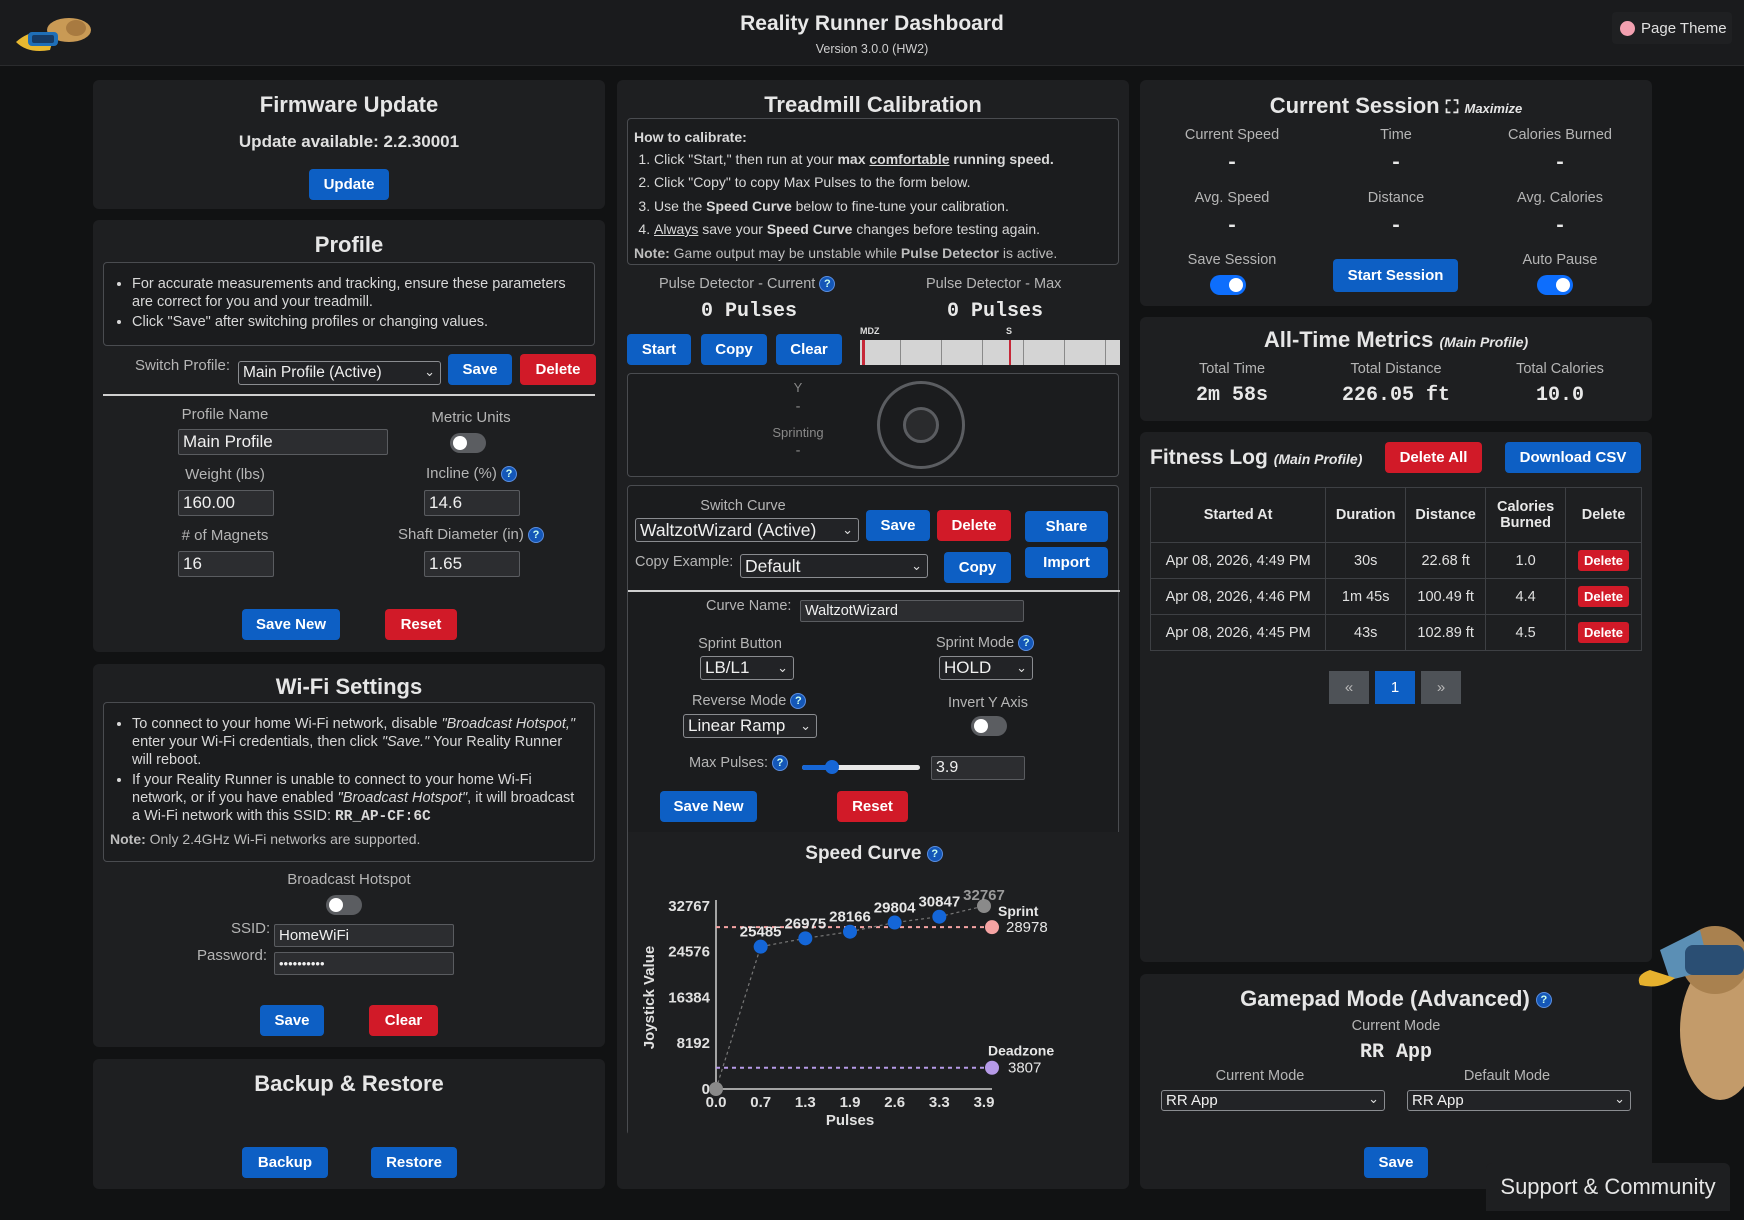 This screenshot has height=1220, width=1744. What do you see at coordinates (472, 503) in the screenshot?
I see `incline-input: 14.6` at bounding box center [472, 503].